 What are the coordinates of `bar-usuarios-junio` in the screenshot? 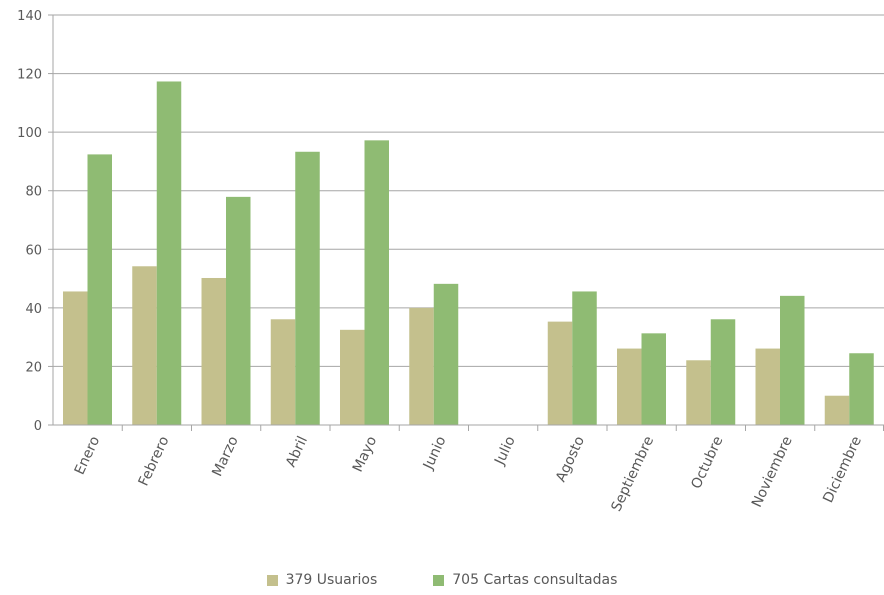 It's located at (421, 366).